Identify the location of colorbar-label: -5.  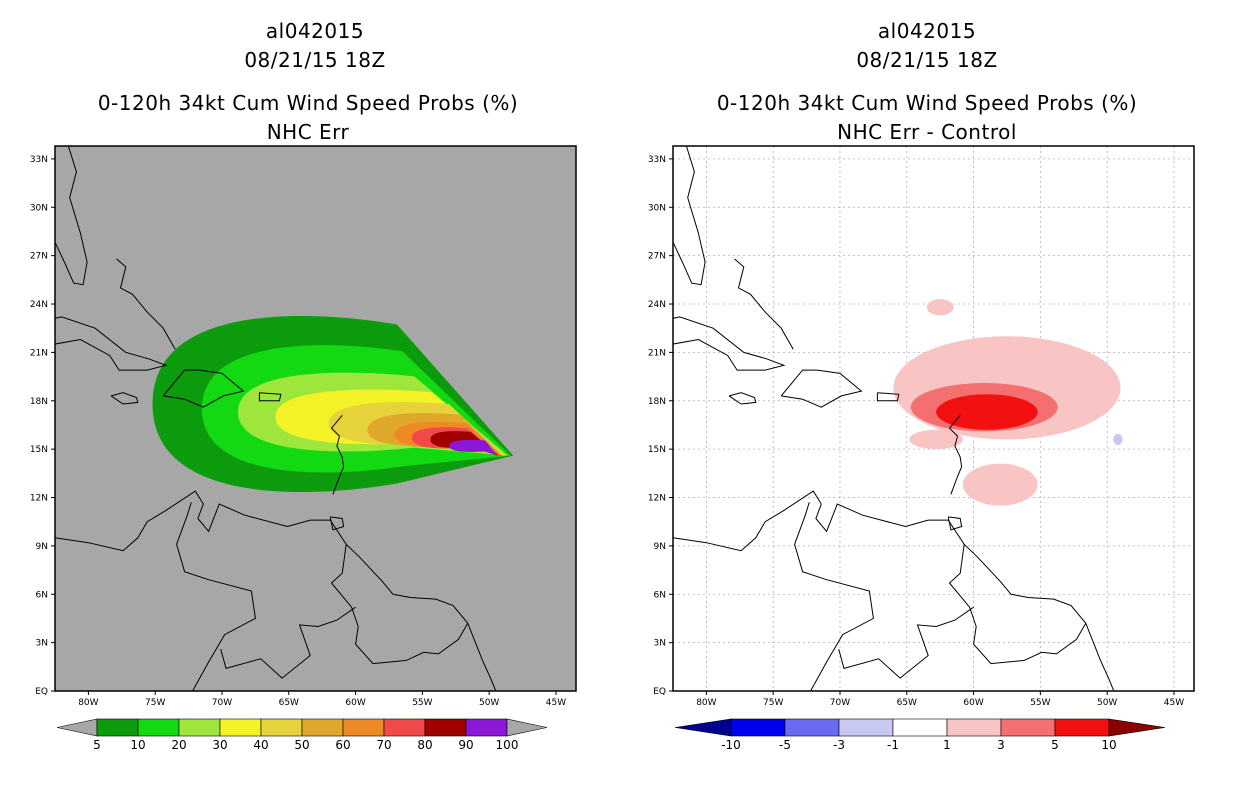
(785, 745).